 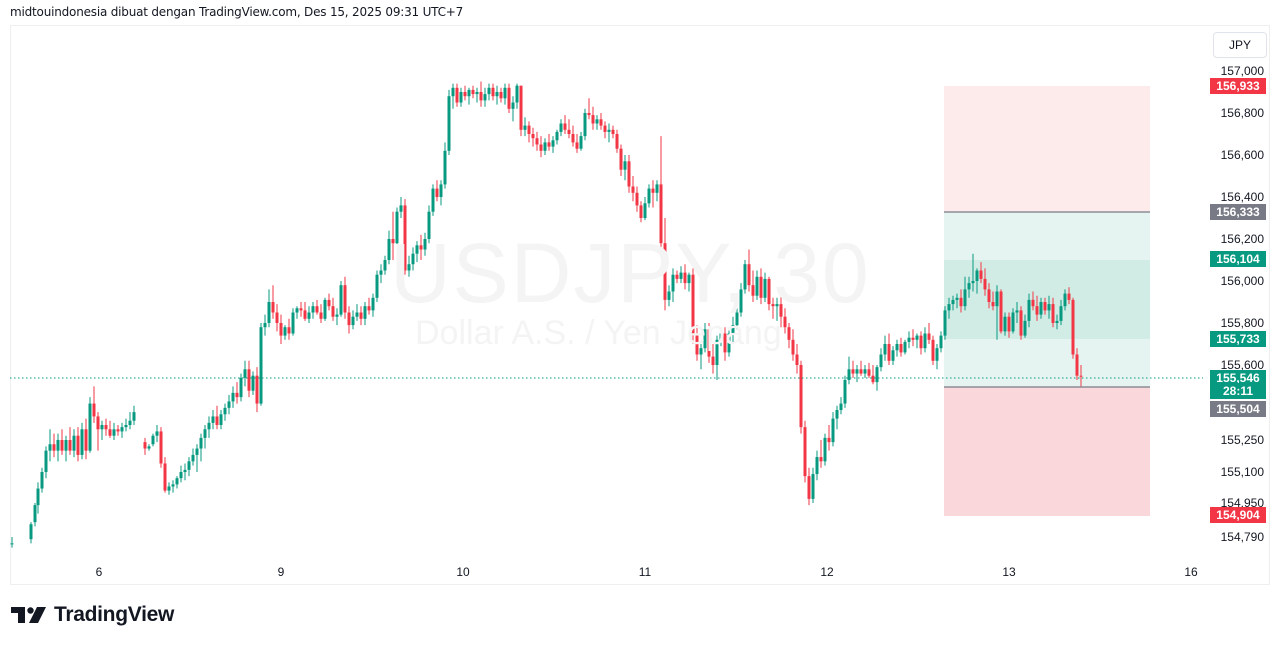 What do you see at coordinates (1238, 339) in the screenshot?
I see `target-2-price-tag: 155,733` at bounding box center [1238, 339].